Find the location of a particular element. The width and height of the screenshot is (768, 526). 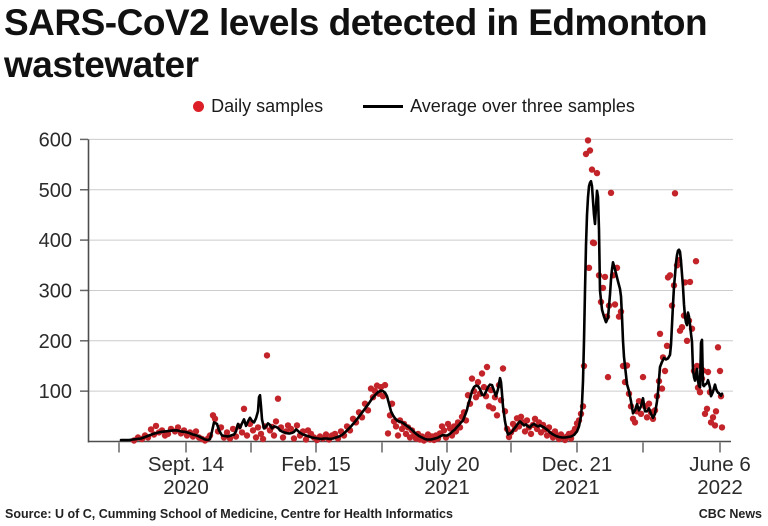

legend: Daily samples Average over three samples is located at coordinates (399, 106).